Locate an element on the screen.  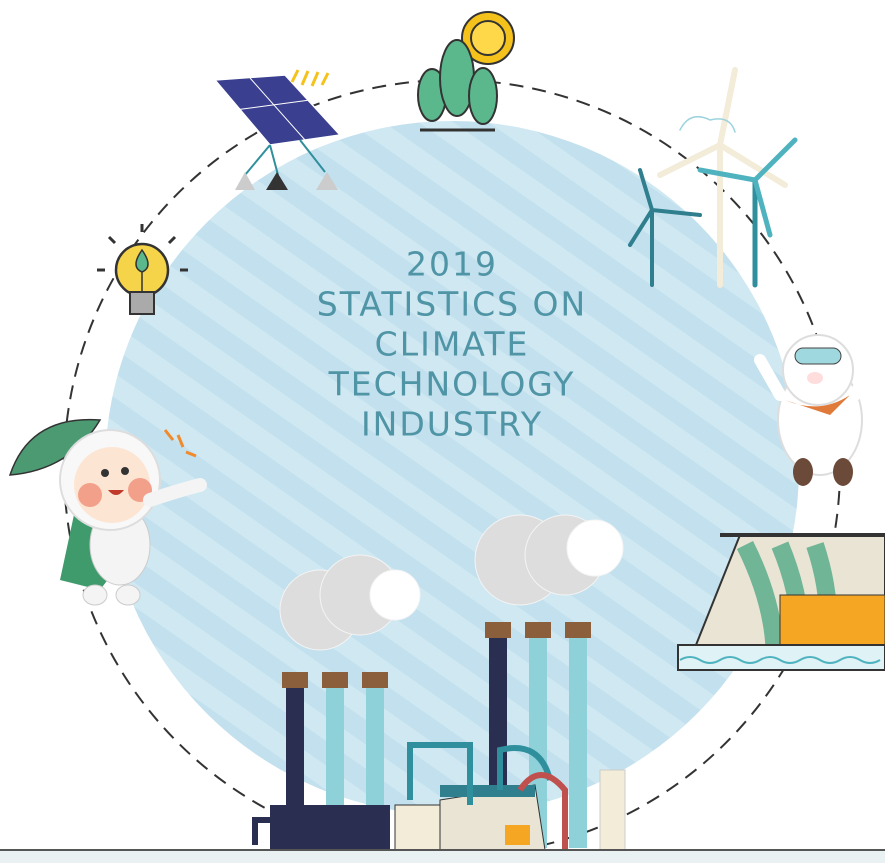
sun-trees-icon is located at coordinates (466, 71).